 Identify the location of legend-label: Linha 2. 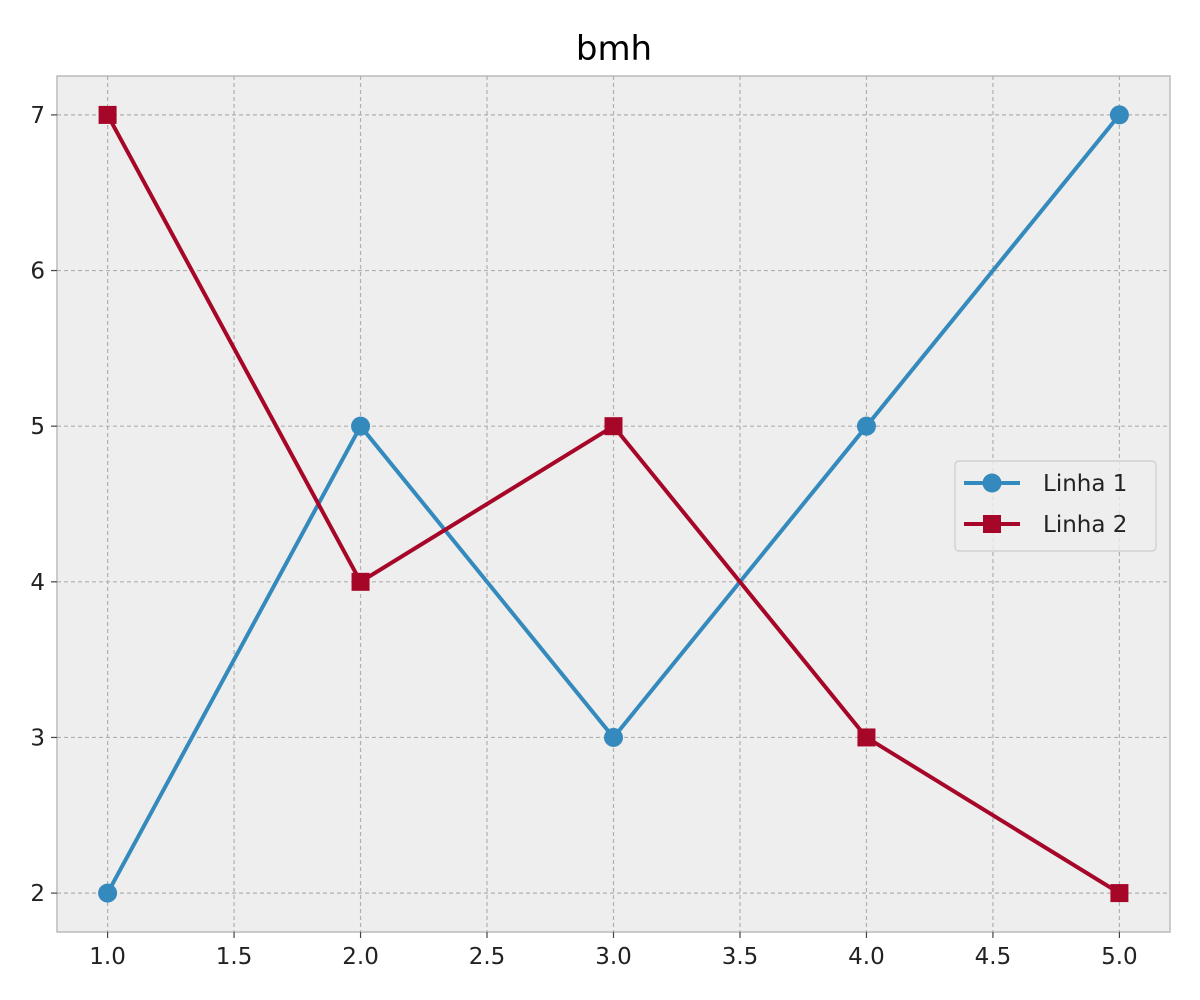
(1085, 525).